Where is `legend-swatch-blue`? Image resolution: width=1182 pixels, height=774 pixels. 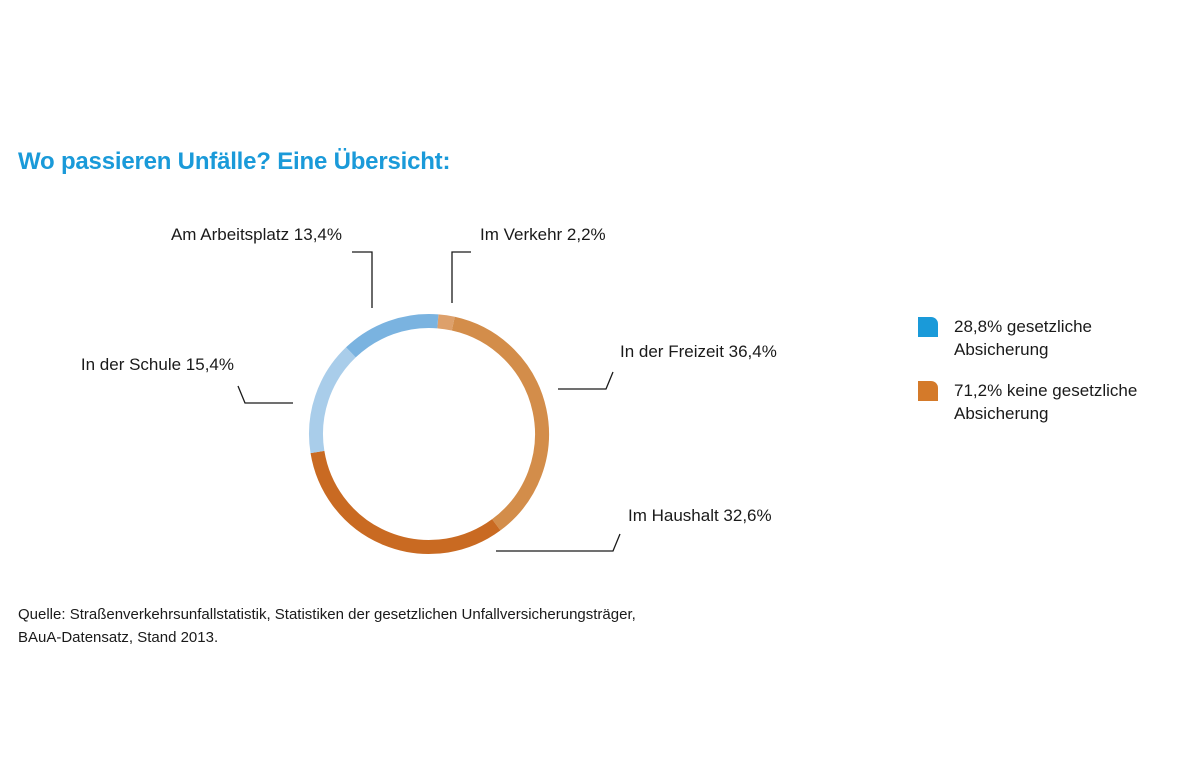
legend-swatch-blue is located at coordinates (928, 327).